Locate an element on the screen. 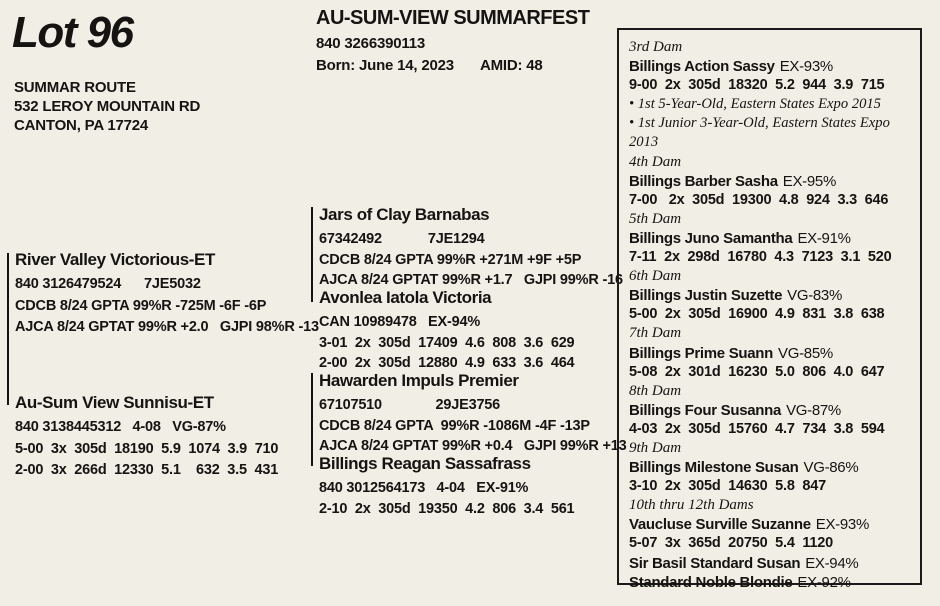  dam-name: Sir Basil Standard Susan is located at coordinates (715, 563).